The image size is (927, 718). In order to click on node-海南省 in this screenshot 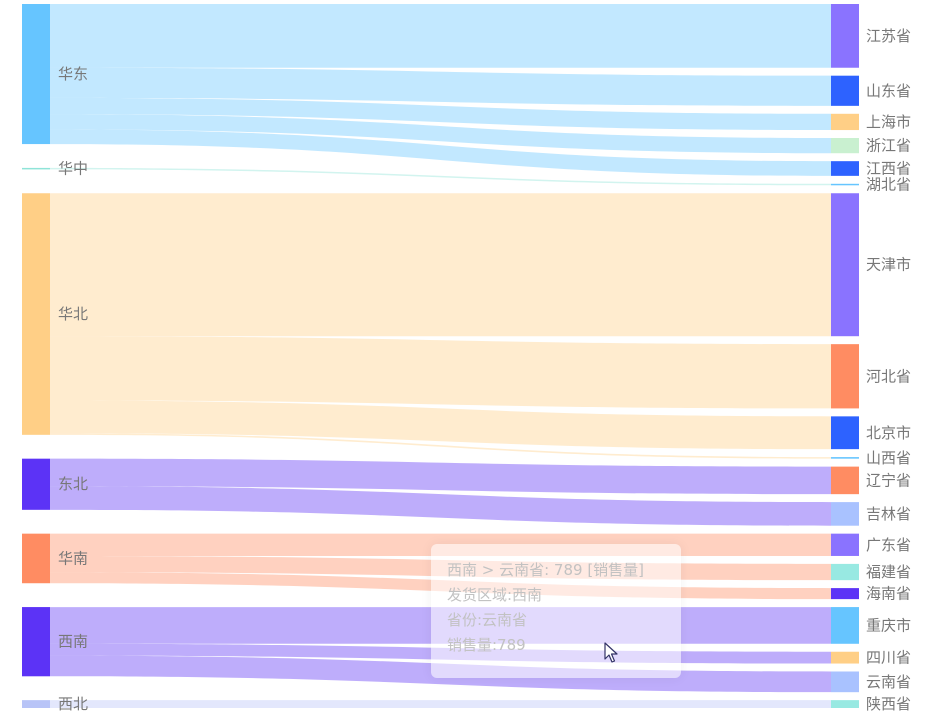, I will do `click(845, 594)`.